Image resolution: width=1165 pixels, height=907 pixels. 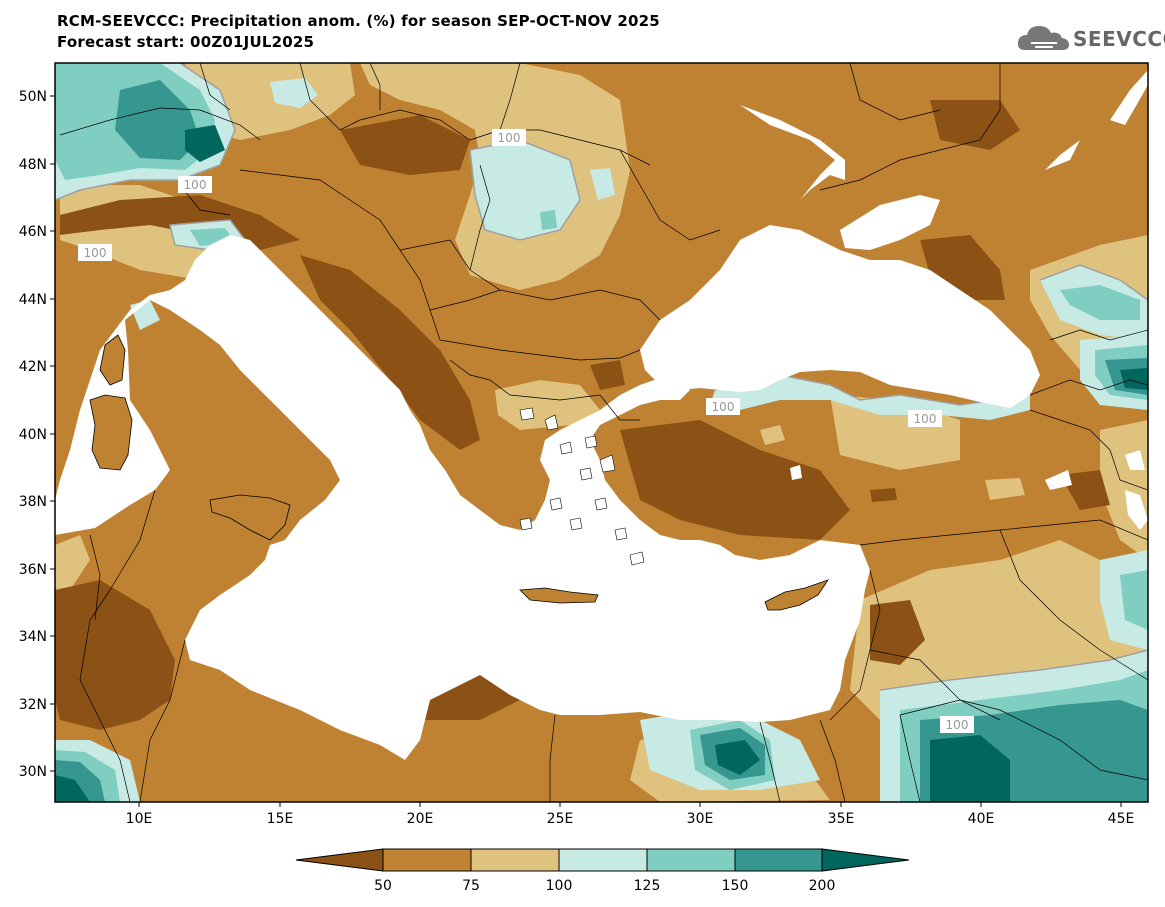 I want to click on lon-label: 35E, so click(x=841, y=819).